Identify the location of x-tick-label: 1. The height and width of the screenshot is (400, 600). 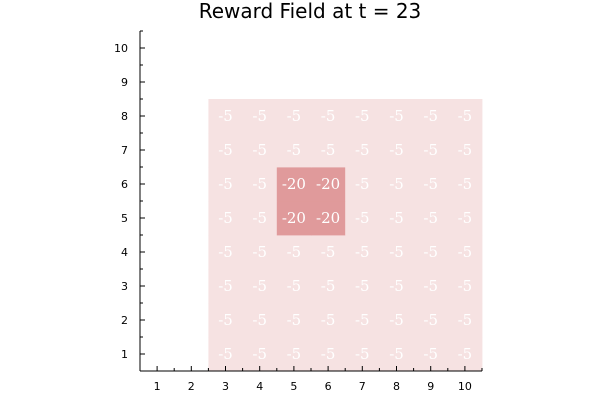
(157, 386).